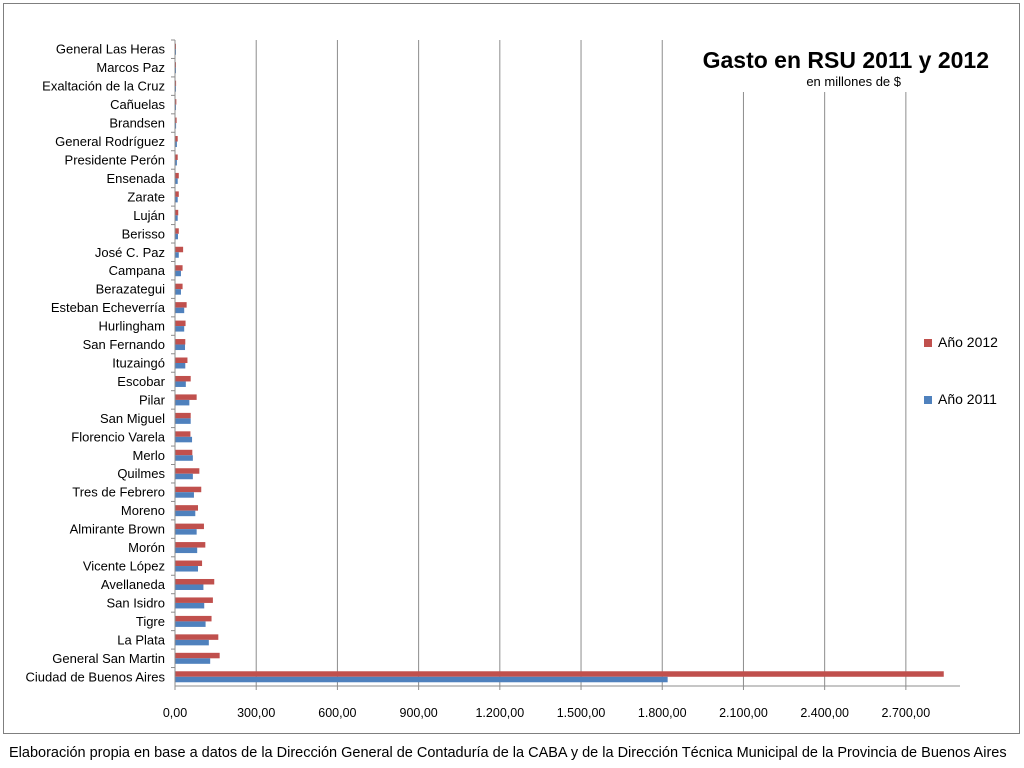 The height and width of the screenshot is (768, 1024). Describe the element at coordinates (132, 326) in the screenshot. I see `category-label: Hurlingham` at that location.